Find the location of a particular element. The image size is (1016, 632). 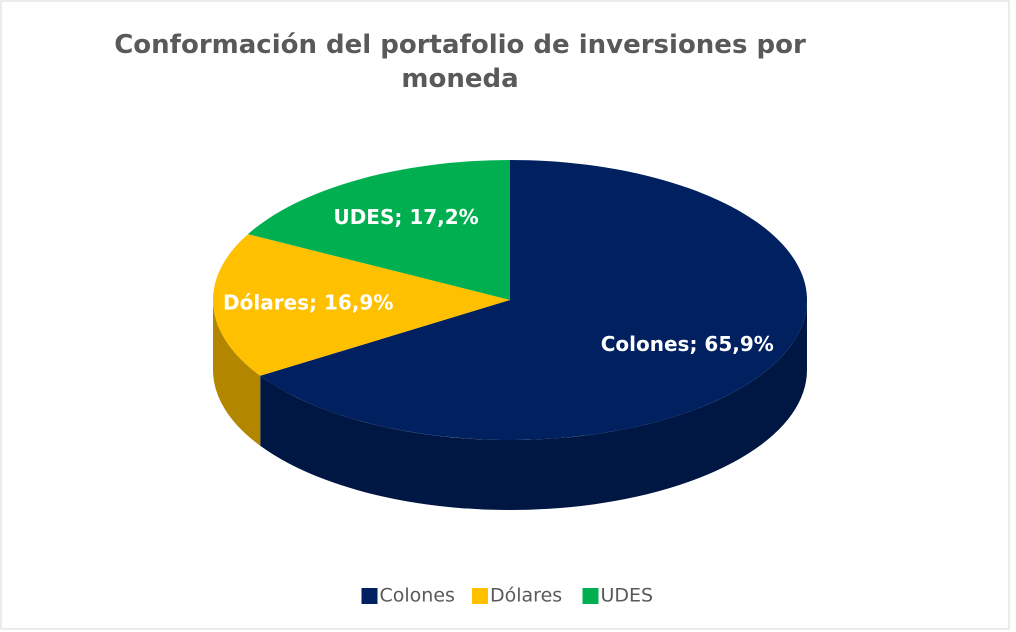

slice-side is located at coordinates (237, 373).